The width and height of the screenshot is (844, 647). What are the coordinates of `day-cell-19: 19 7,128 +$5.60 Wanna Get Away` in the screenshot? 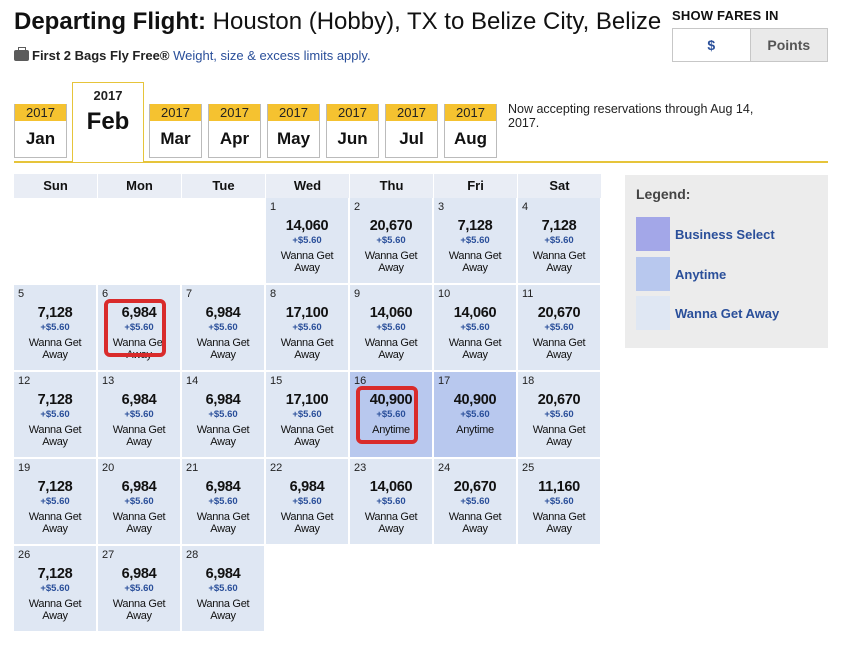 It's located at (56, 502).